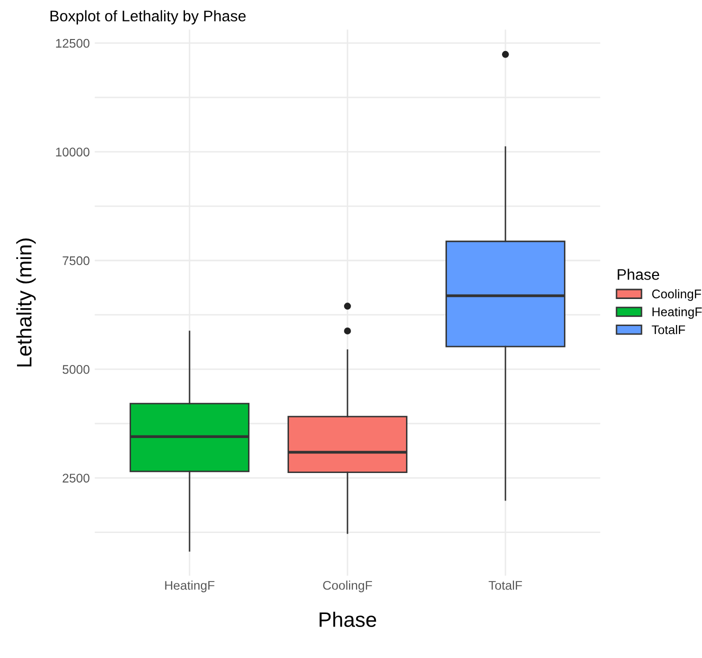  I want to click on chart-title: Boxplot of Lethality by Phase, so click(148, 17).